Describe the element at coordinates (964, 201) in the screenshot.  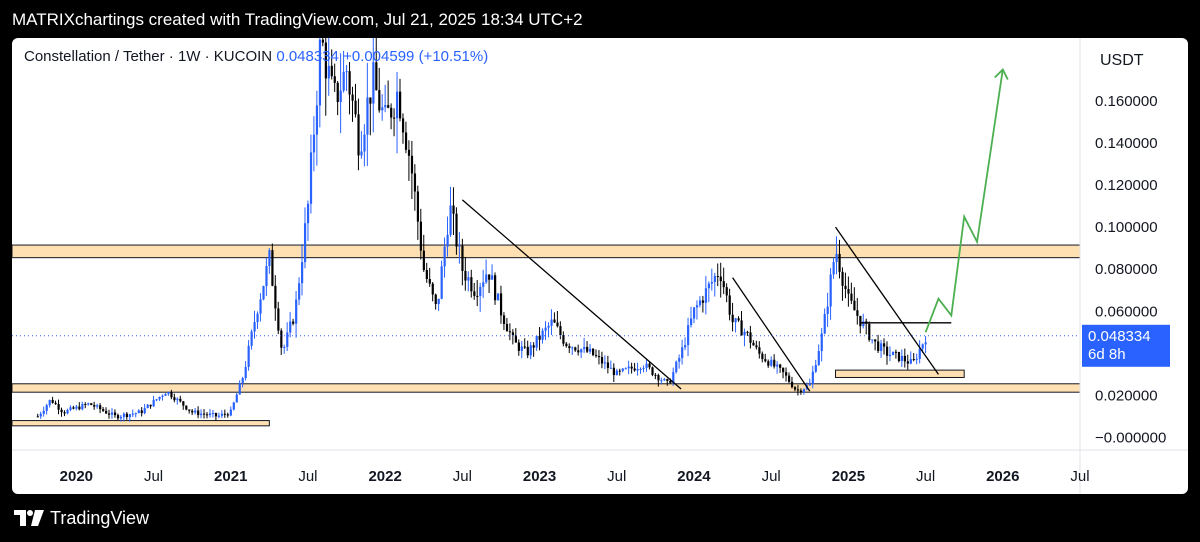
I see `projection-line` at that location.